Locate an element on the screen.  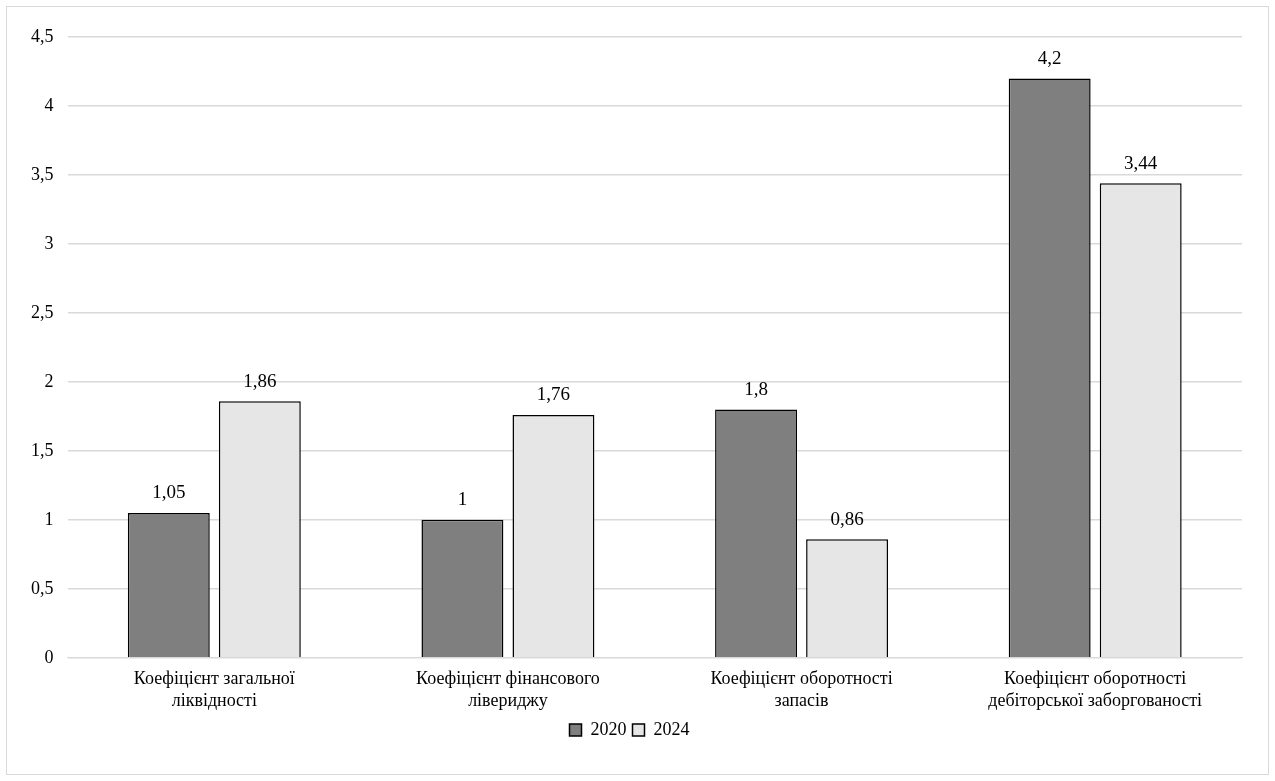
y-tick-label: 4,5 is located at coordinates (42, 35).